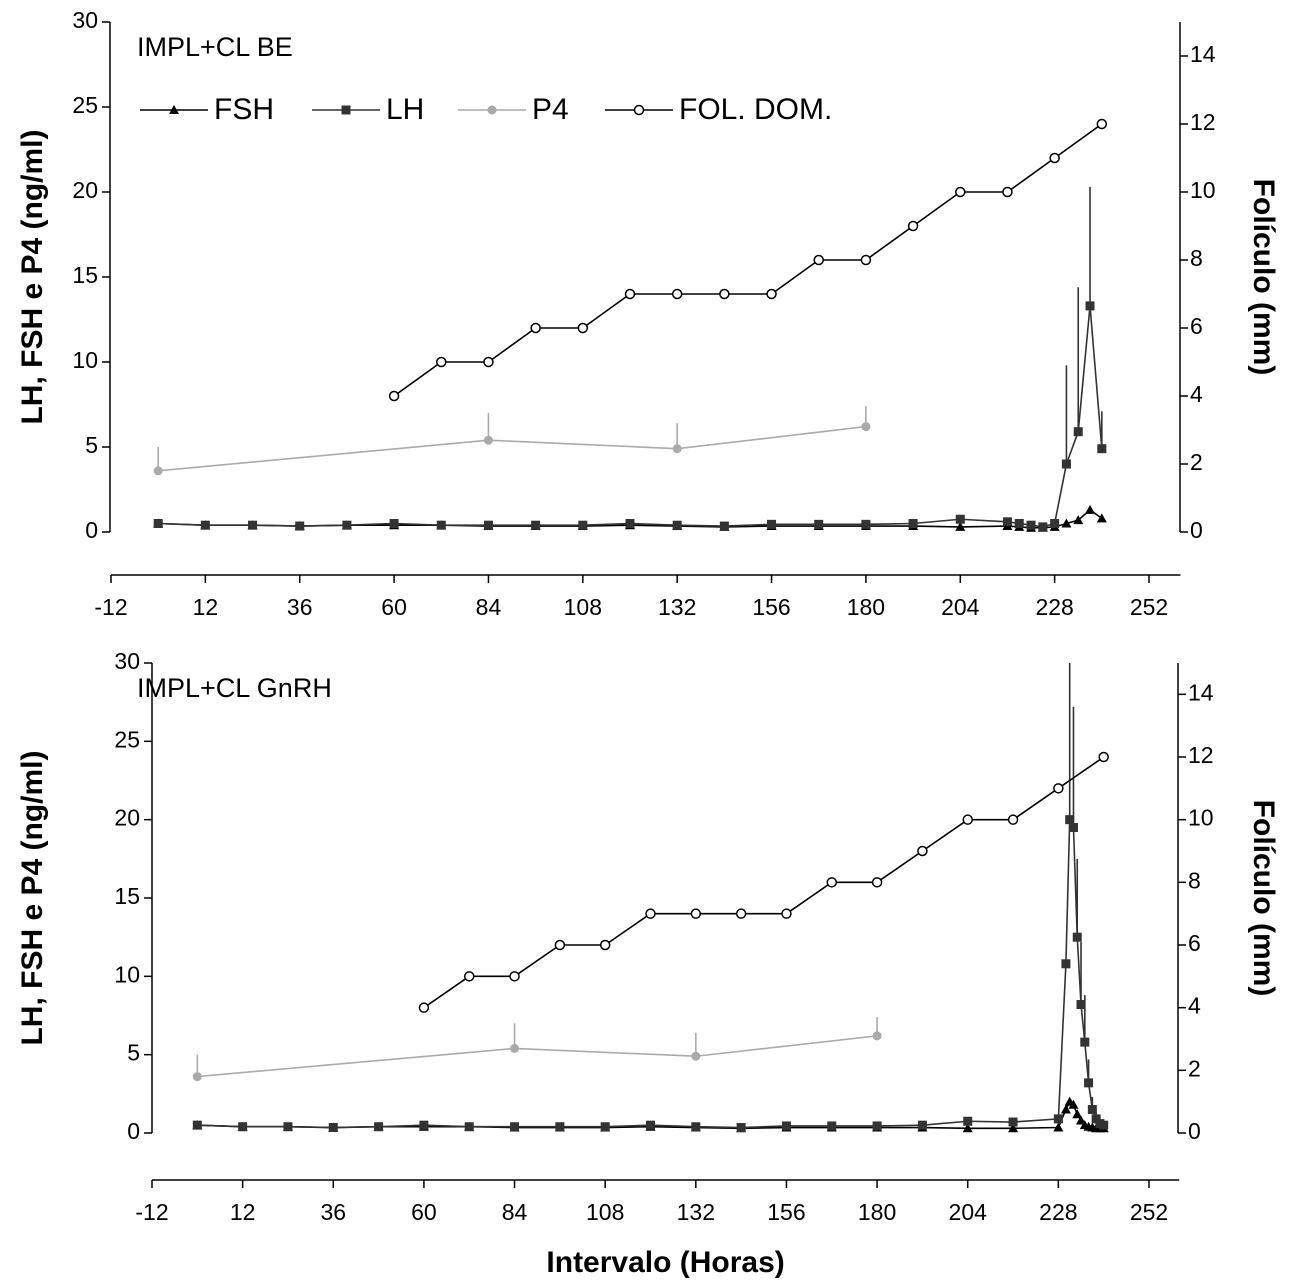  I want to click on y-tick-label: 5, so click(91, 445).